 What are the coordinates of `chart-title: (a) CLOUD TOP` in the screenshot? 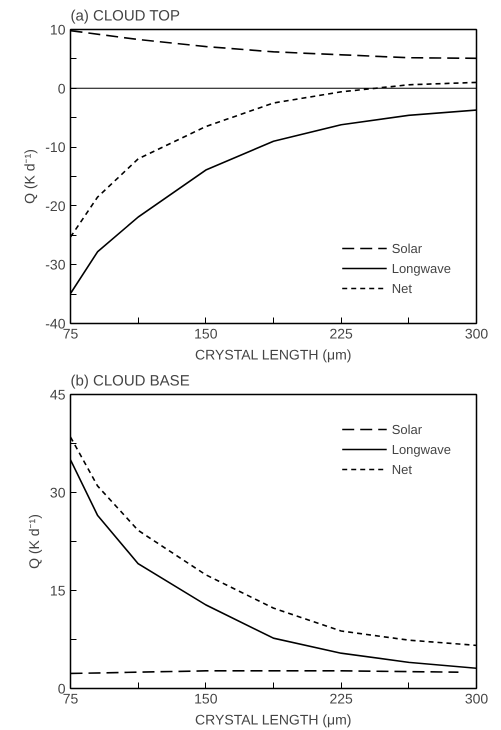 It's located at (125, 16).